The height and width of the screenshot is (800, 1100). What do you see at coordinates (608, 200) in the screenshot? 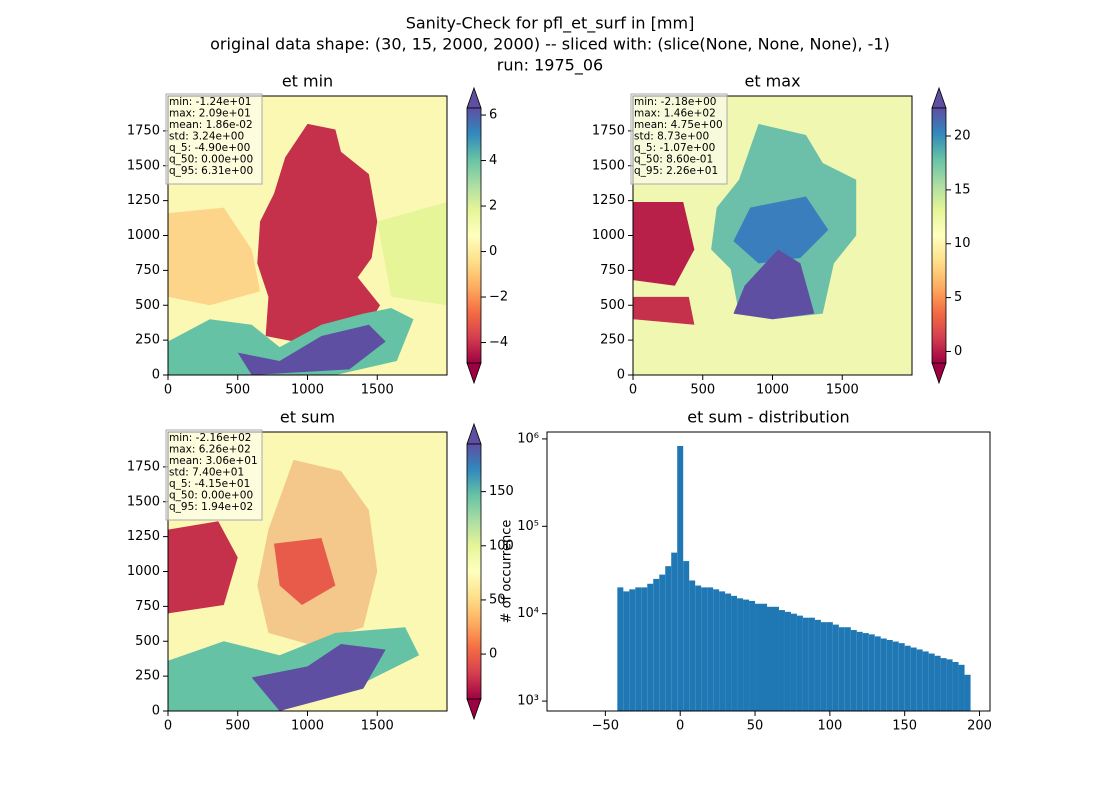
I see `y-tick-label: 1250` at bounding box center [608, 200].